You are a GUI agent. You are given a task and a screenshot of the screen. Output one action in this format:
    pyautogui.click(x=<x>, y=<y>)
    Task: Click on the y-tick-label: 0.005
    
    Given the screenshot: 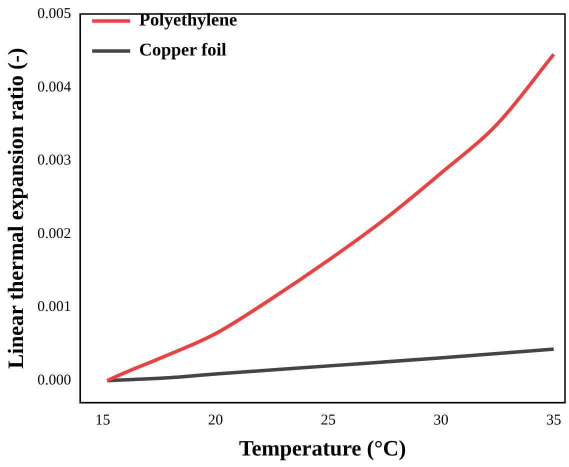 What is the action you would take?
    pyautogui.click(x=54, y=14)
    